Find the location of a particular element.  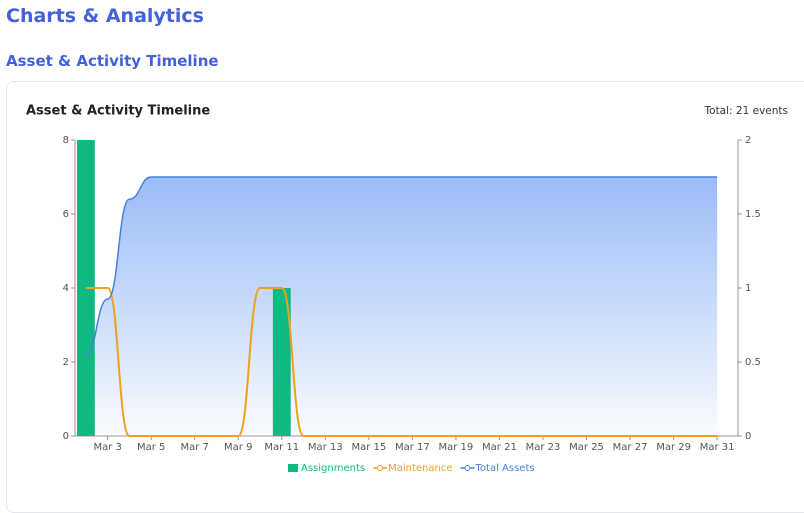

legend-label: Total Assets is located at coordinates (505, 468).